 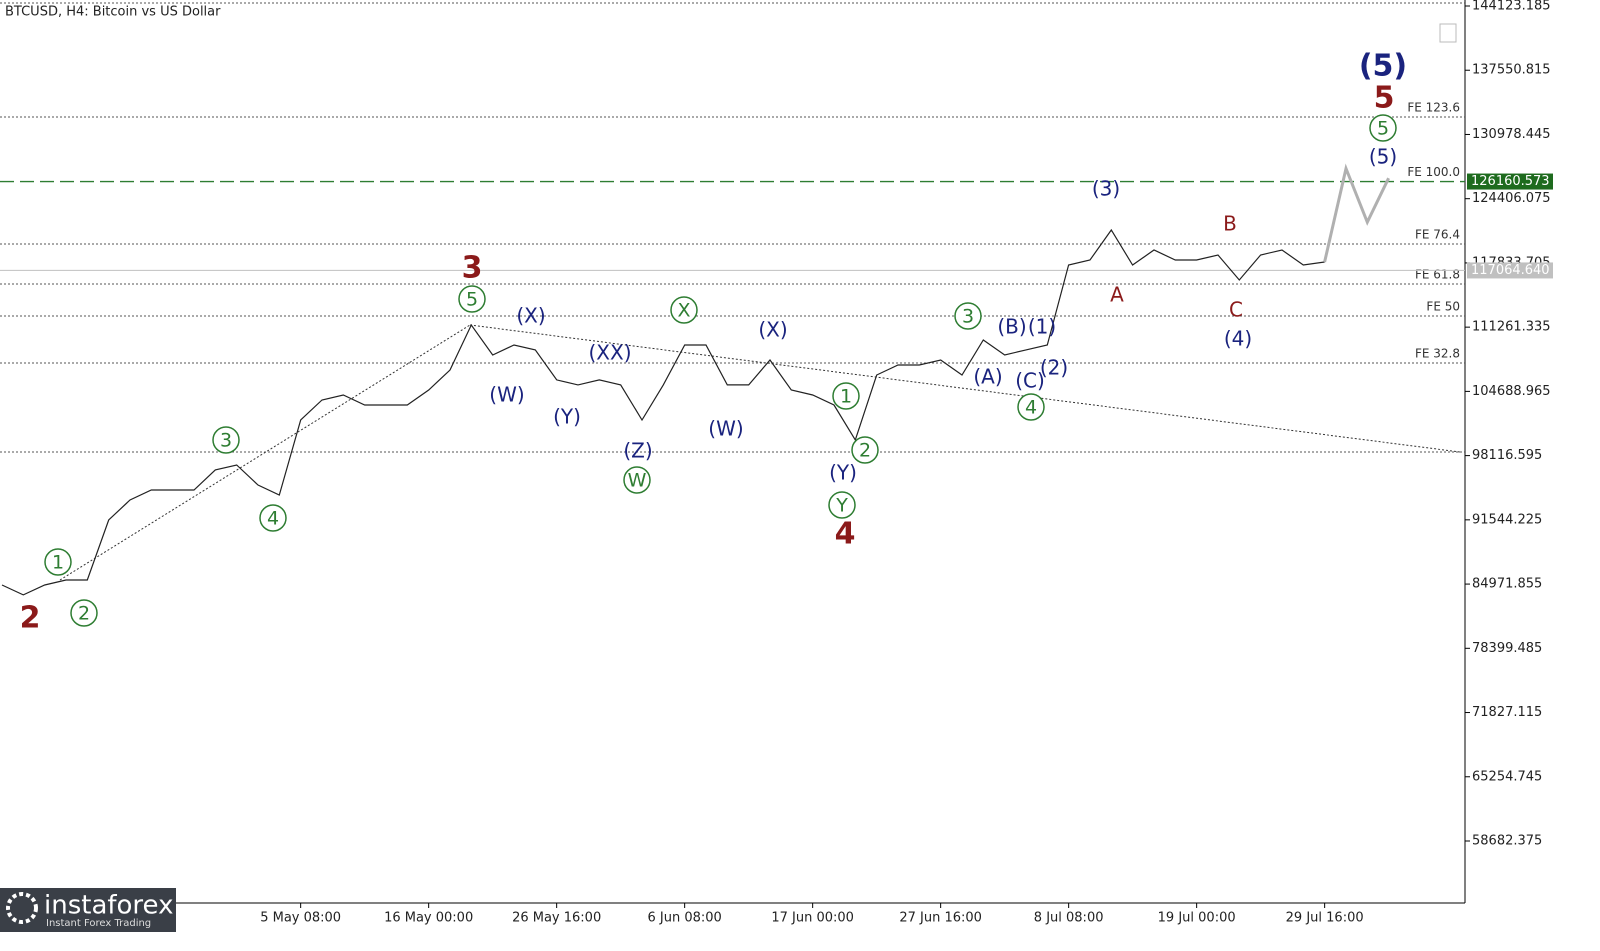 I want to click on x-tick-label: 26 May 16:00, so click(x=556, y=918).